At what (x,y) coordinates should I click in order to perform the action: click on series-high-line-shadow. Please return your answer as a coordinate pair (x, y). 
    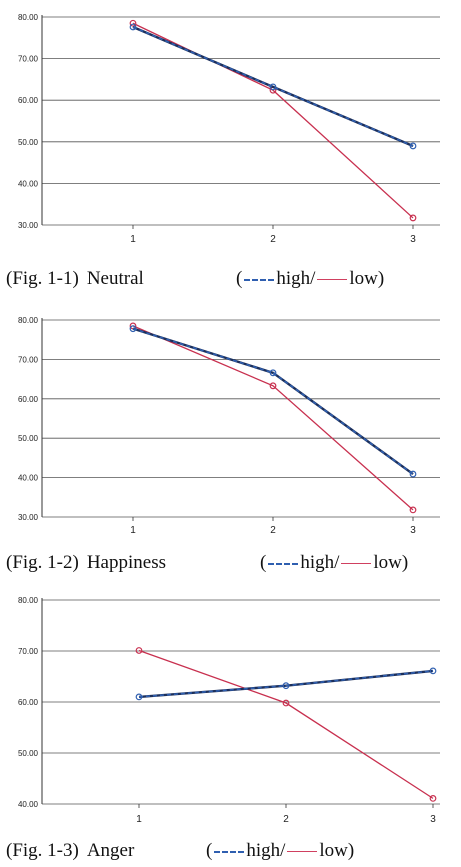
    Looking at the image, I should click on (273, 401).